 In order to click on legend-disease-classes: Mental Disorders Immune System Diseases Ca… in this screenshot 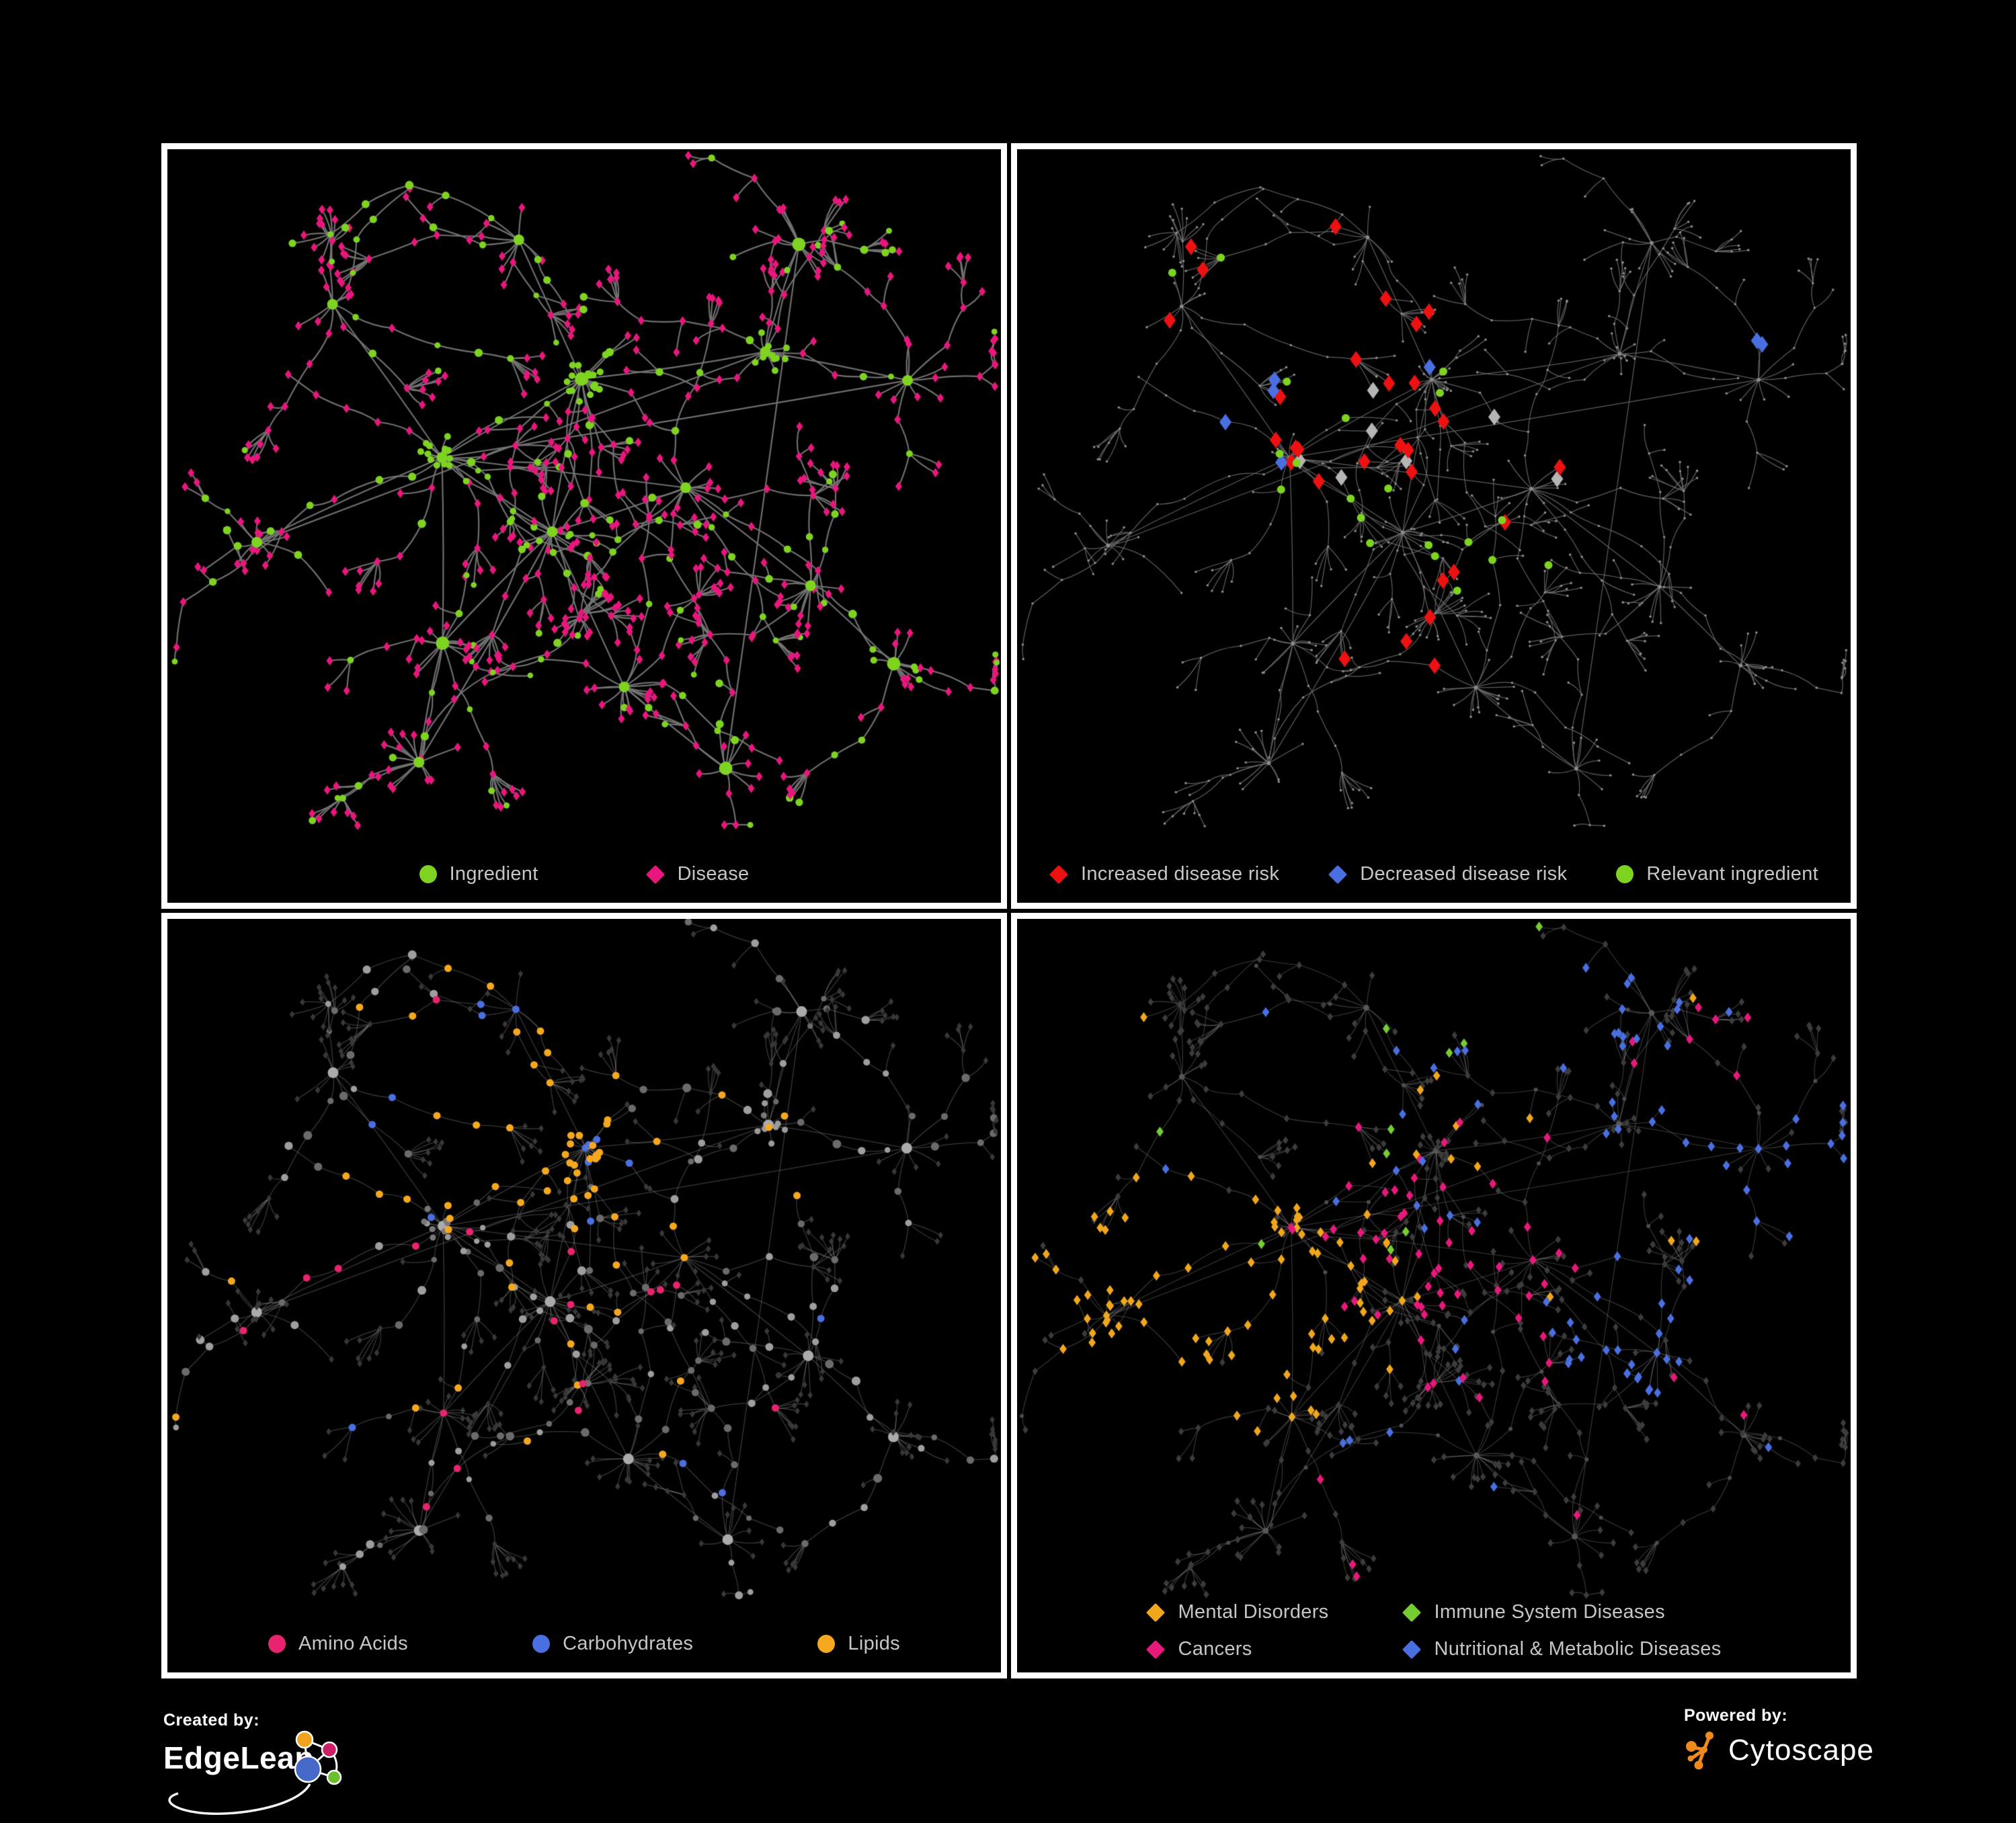, I will do `click(1434, 1630)`.